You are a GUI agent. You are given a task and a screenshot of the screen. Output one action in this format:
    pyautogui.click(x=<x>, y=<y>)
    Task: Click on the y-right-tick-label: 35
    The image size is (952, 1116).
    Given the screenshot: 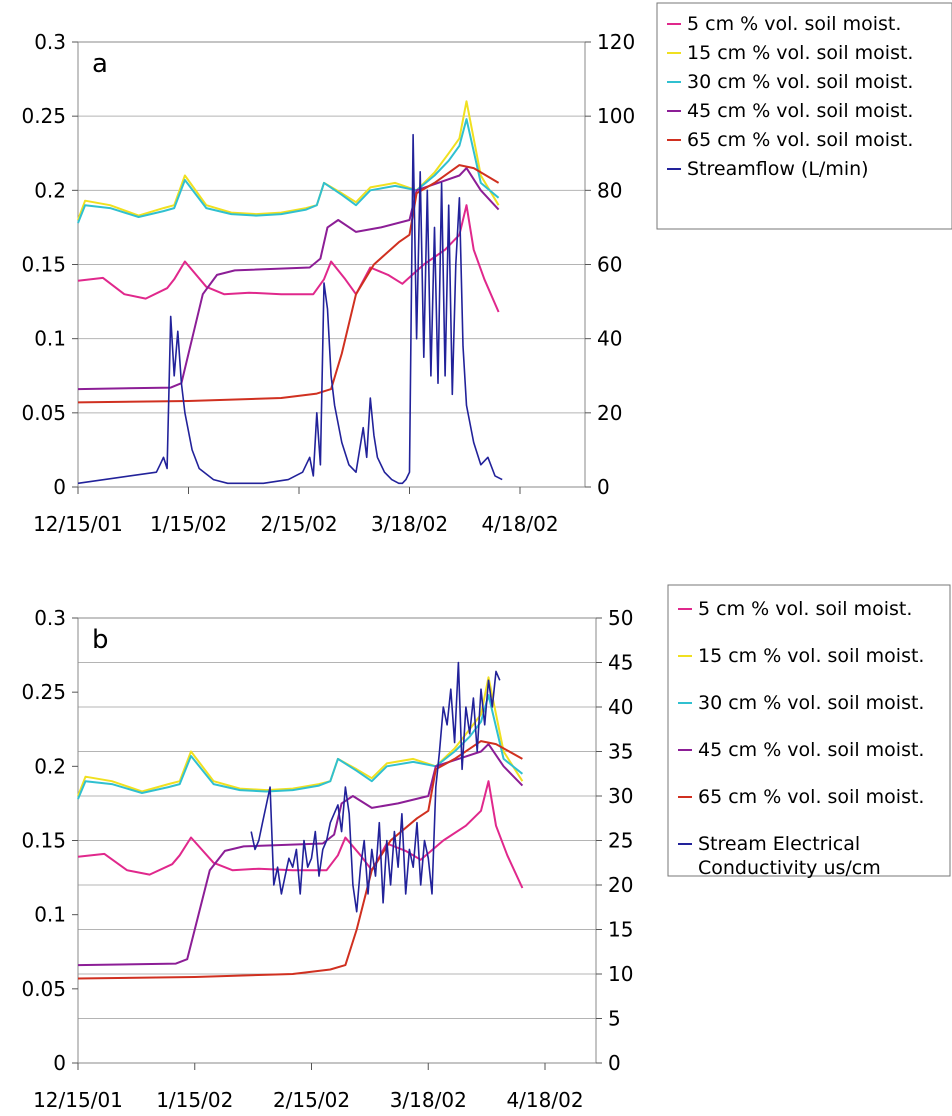 What is the action you would take?
    pyautogui.click(x=620, y=752)
    